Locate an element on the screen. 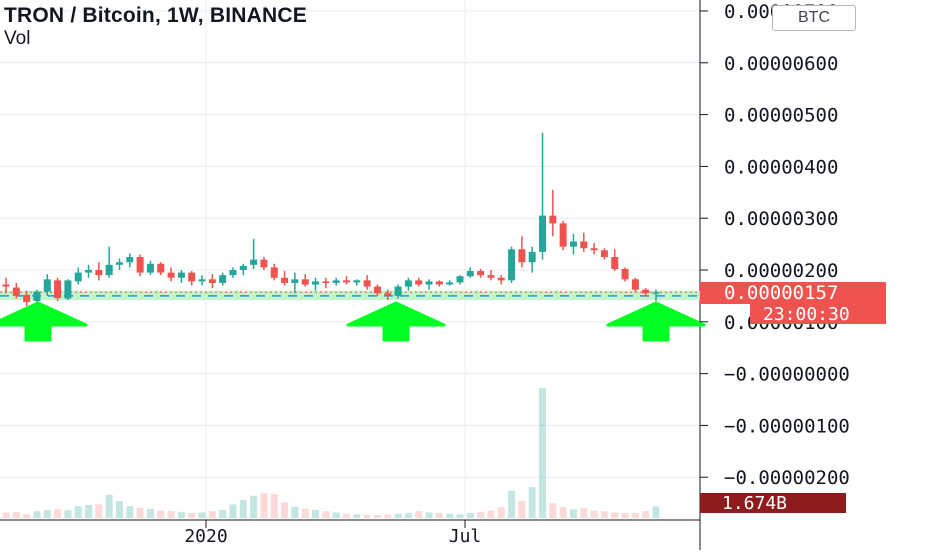  support-zone is located at coordinates (350, 295).